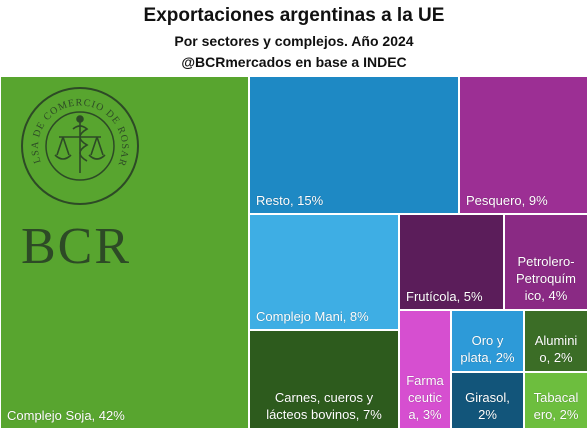 This screenshot has height=429, width=588. What do you see at coordinates (290, 200) in the screenshot?
I see `treemap-label-resto: Resto, 15%` at bounding box center [290, 200].